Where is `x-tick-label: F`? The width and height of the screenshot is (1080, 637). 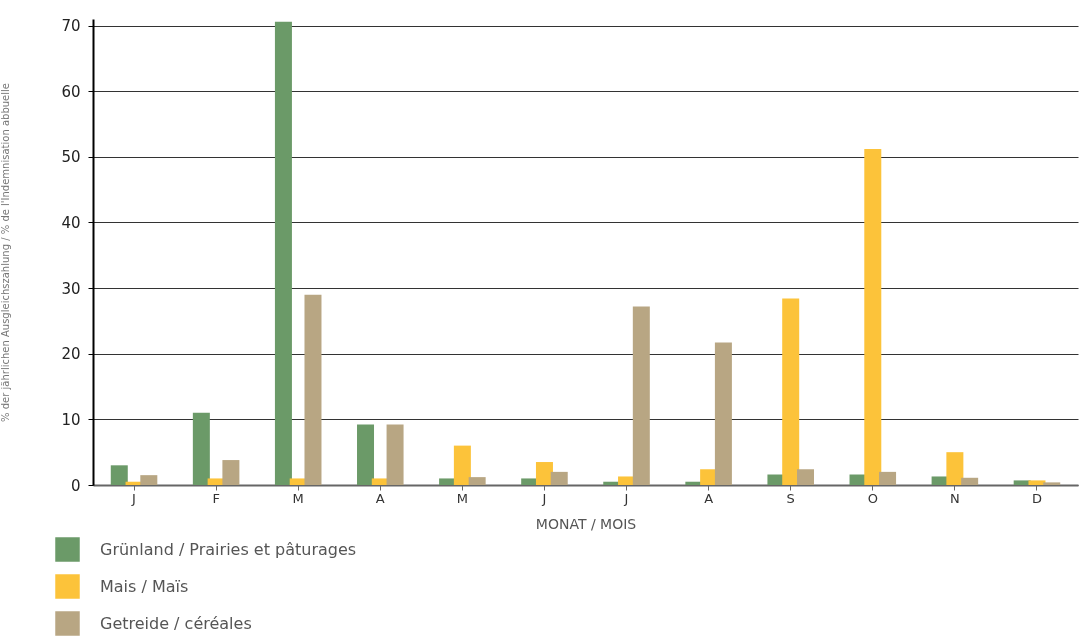
x-tick-label: F is located at coordinates (216, 498).